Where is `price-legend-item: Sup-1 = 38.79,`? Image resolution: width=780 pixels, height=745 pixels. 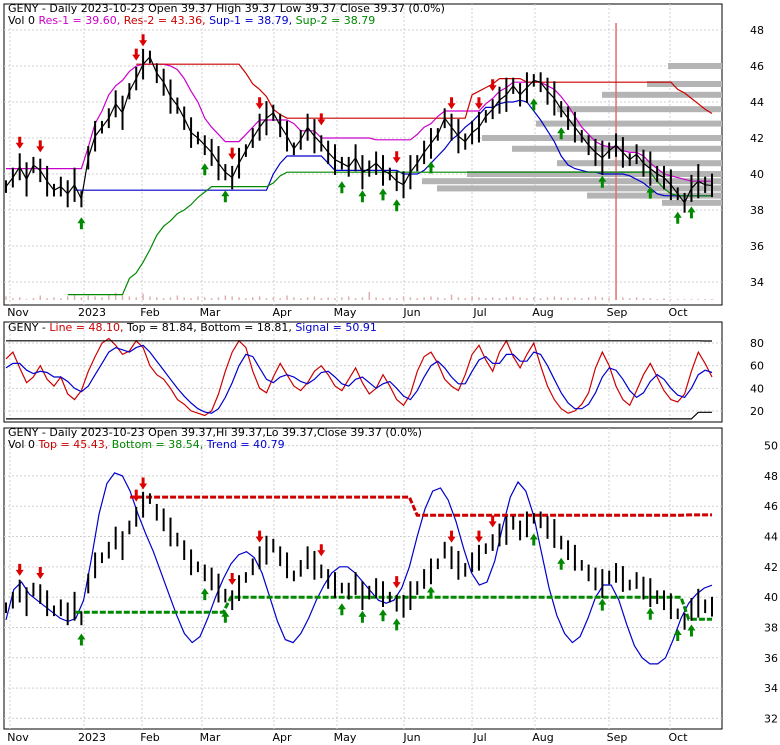 price-legend-item: Sup-1 = 38.79, is located at coordinates (249, 20).